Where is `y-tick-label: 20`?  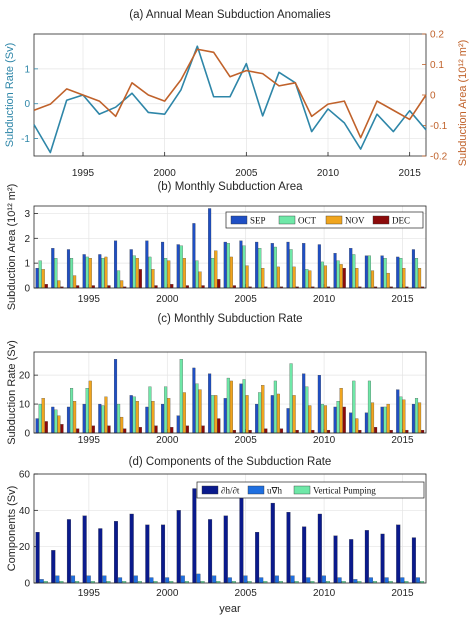 y-tick-label: 20 is located at coordinates (25, 376).